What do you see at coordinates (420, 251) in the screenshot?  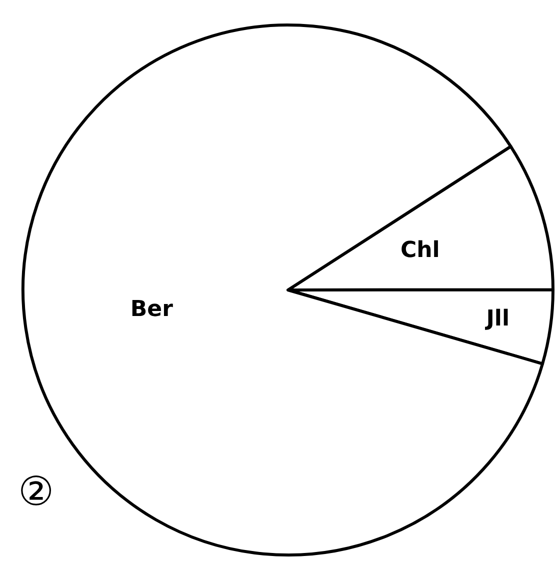 I see `slice-label: Chl` at bounding box center [420, 251].